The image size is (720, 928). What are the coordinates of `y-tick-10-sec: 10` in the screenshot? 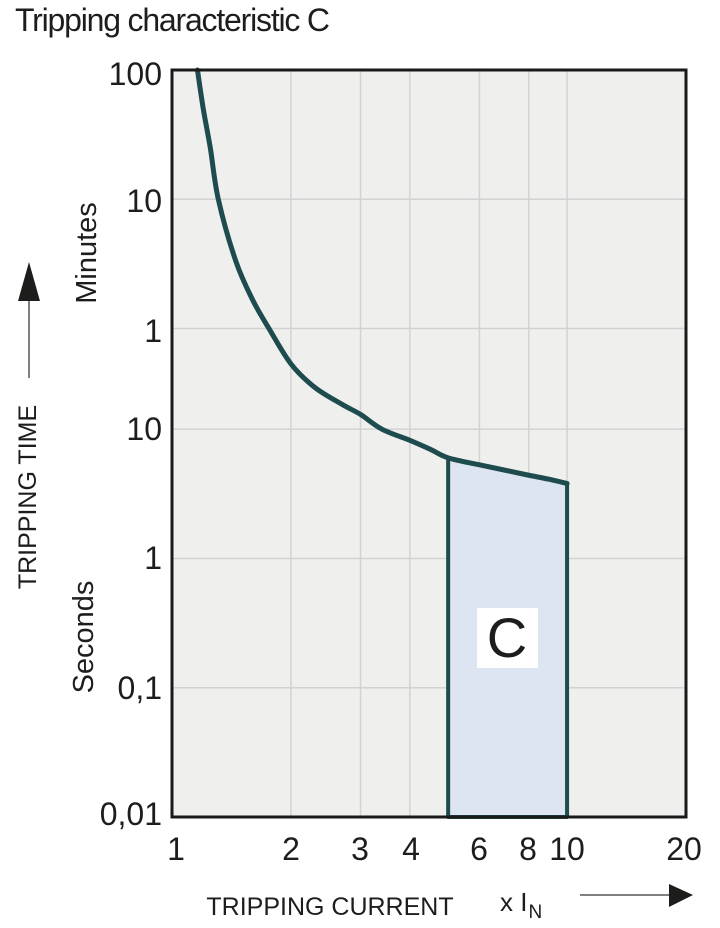 It's located at (144, 429).